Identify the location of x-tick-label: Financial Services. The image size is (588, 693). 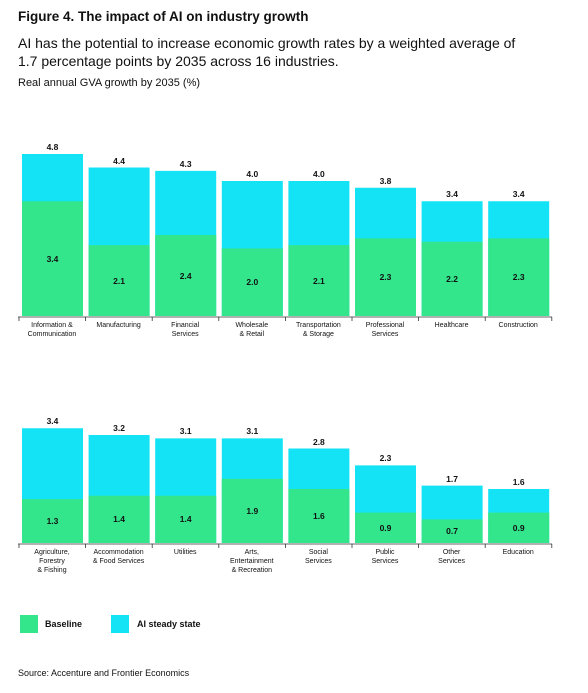
(185, 330).